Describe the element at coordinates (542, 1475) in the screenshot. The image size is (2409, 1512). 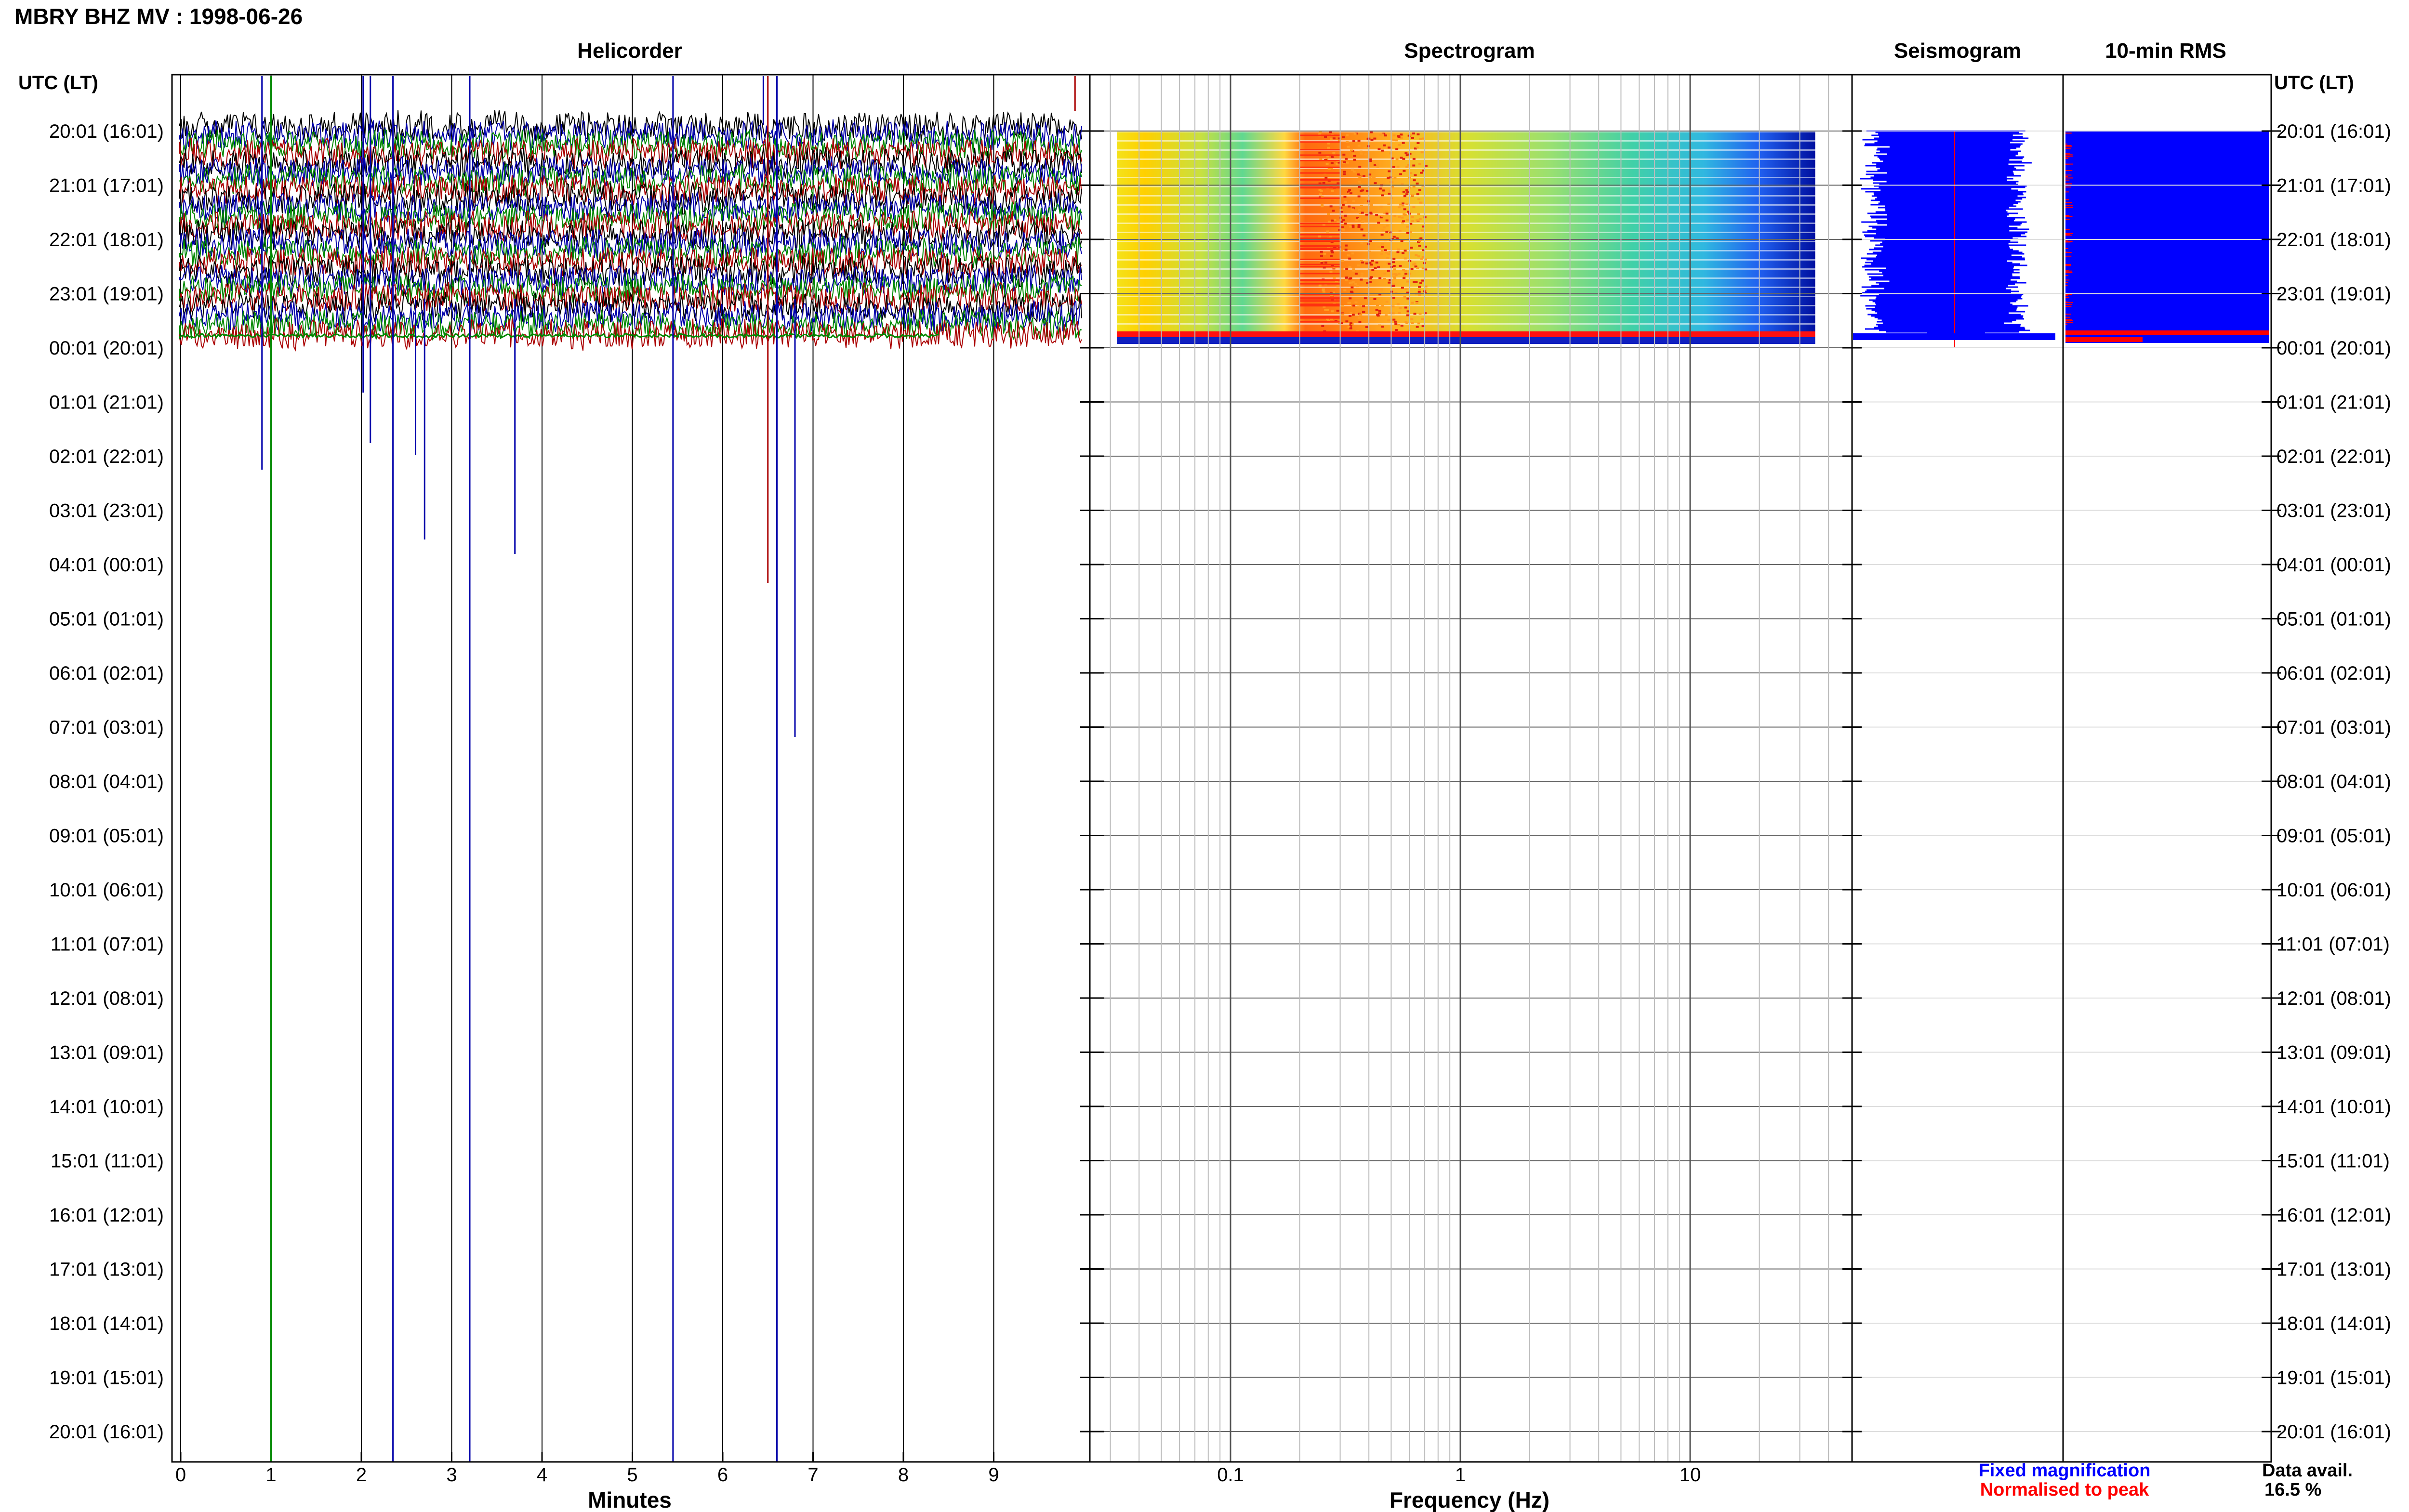
I see `minute-tick-label: 4` at that location.